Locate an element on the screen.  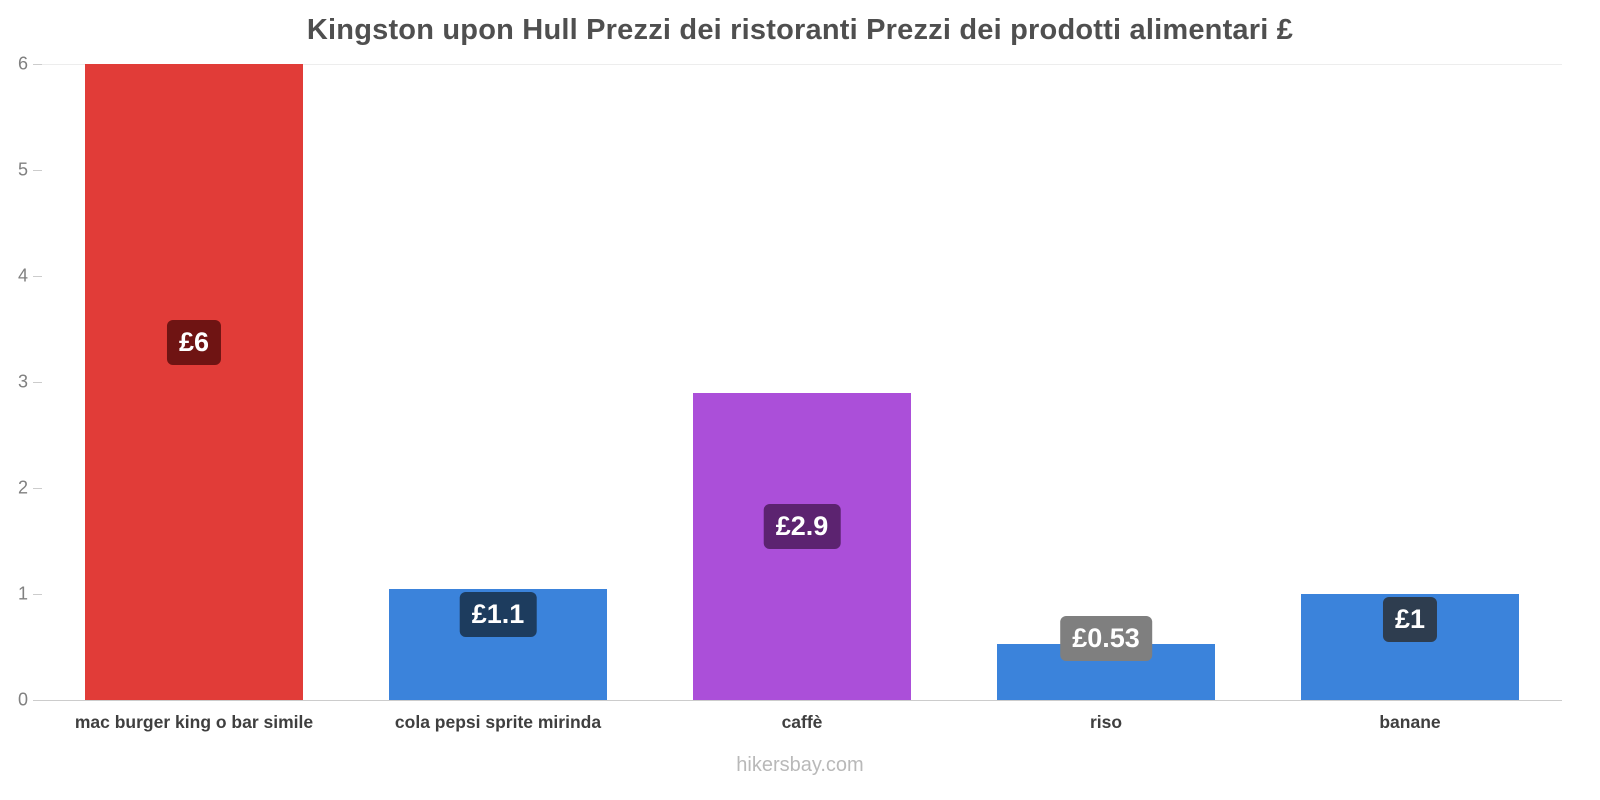
bar-value-badge: £0.53 is located at coordinates (1106, 638).